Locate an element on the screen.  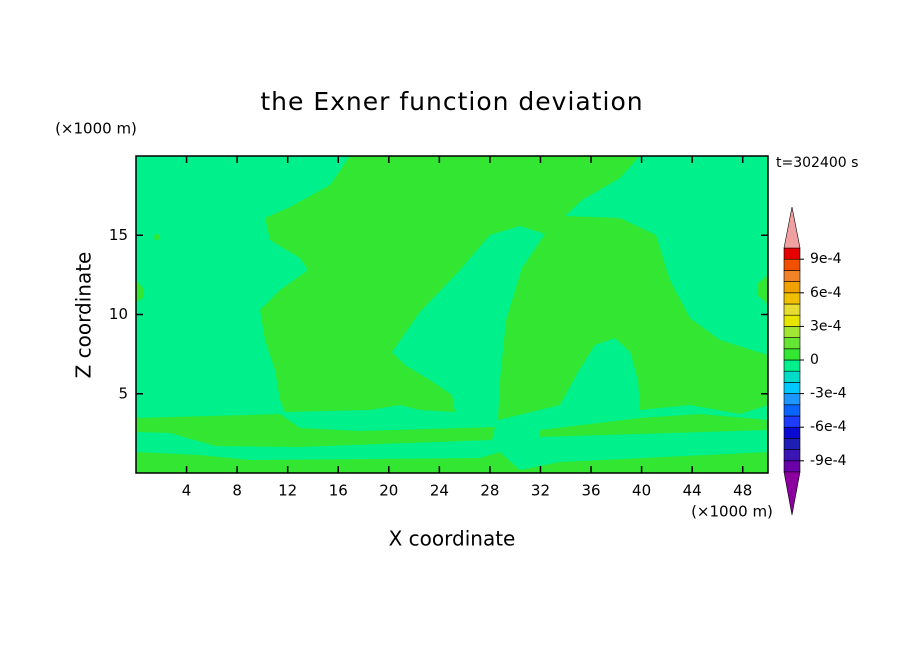
y-unit: (×1000 m) is located at coordinates (96, 129).